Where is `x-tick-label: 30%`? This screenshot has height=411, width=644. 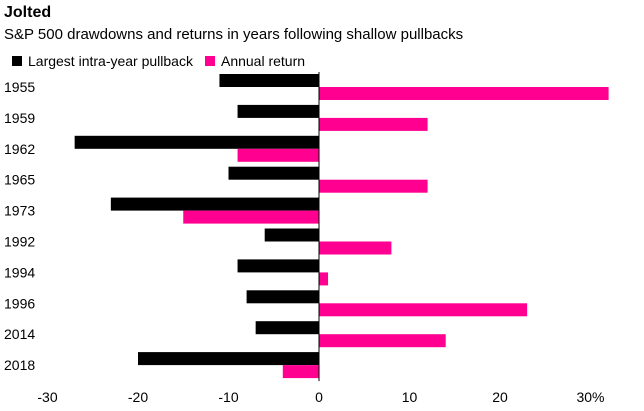 x-tick-label: 30% is located at coordinates (590, 397).